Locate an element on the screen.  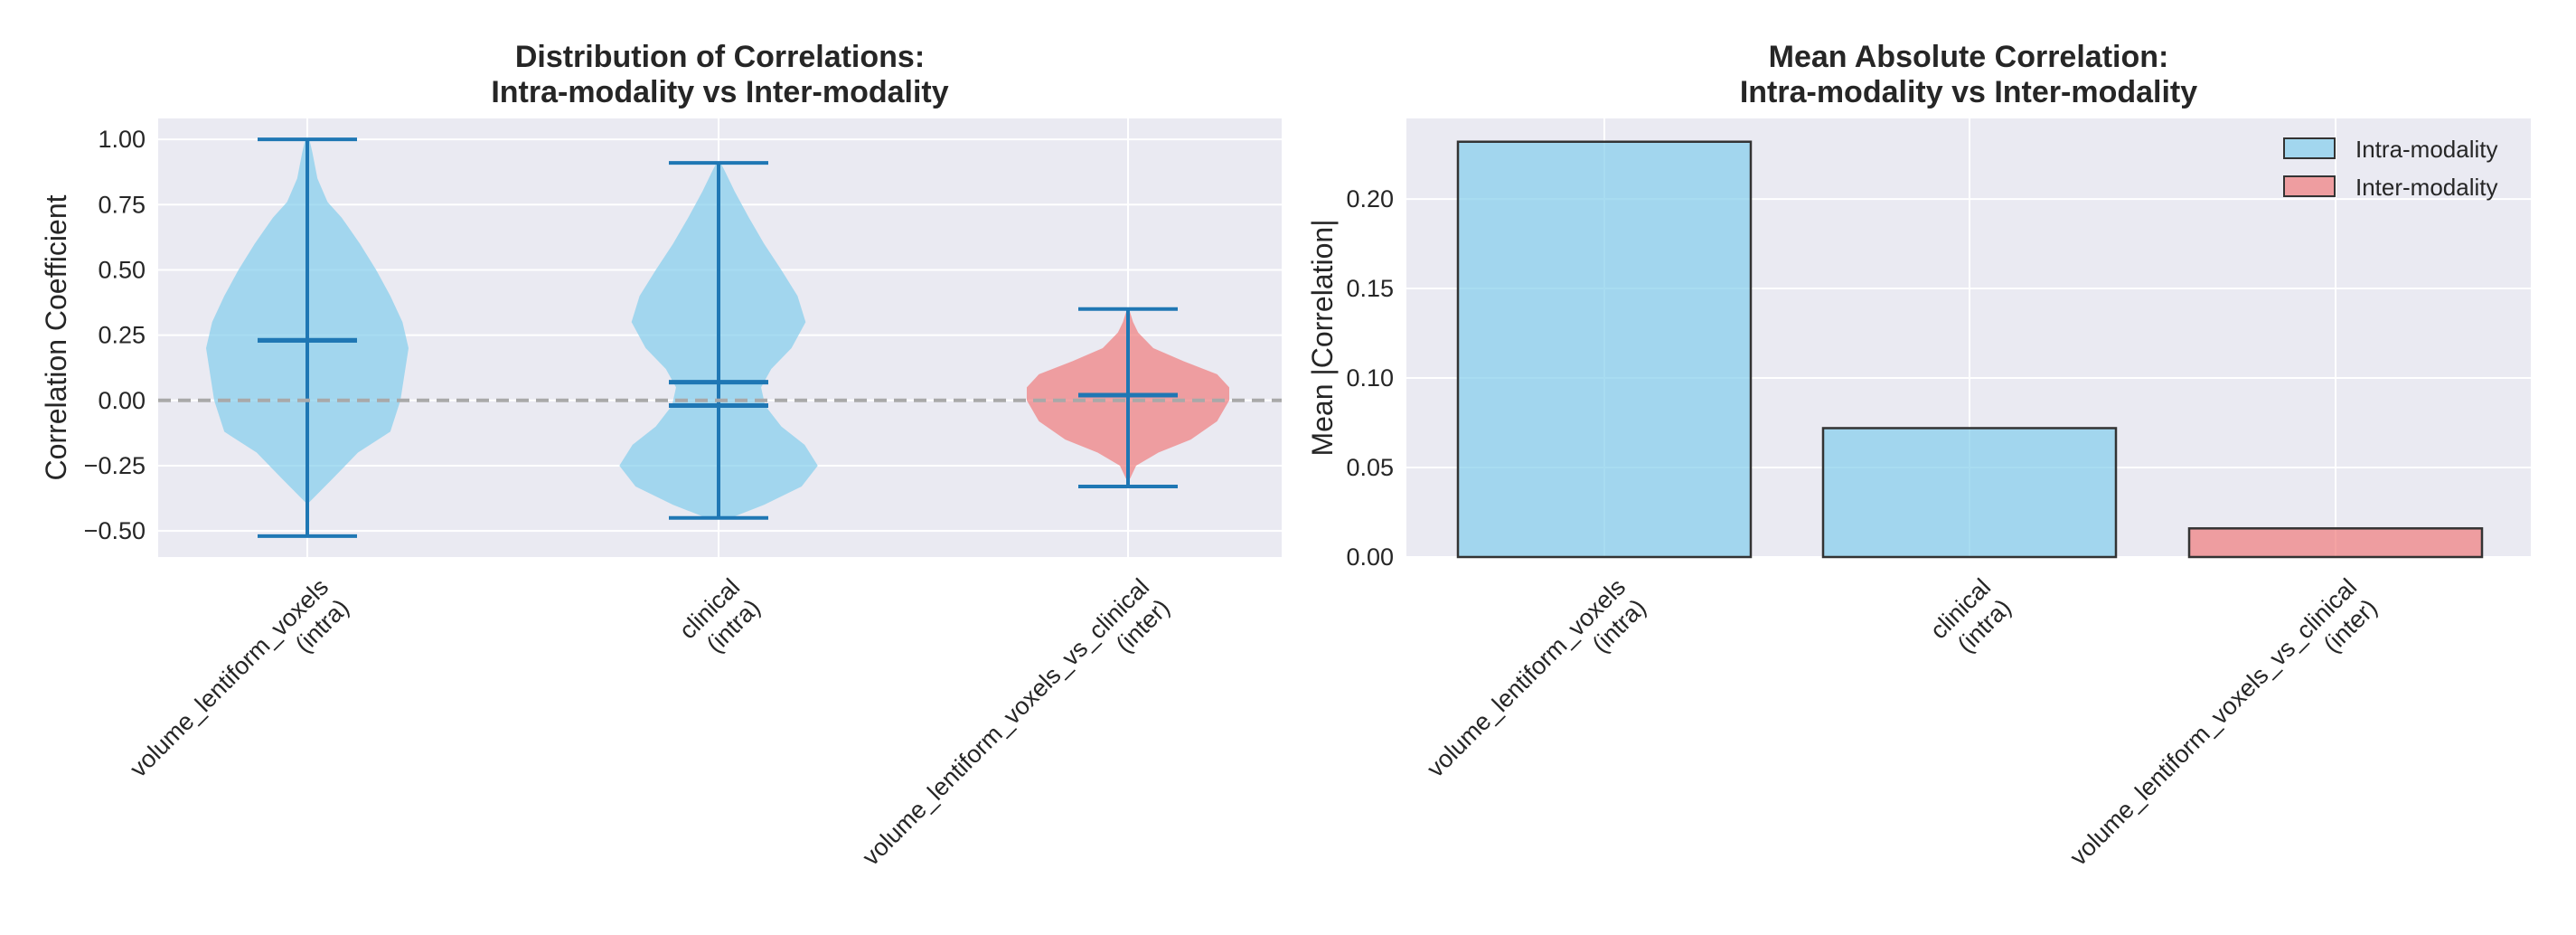
y-tick-label: 0.50 is located at coordinates (122, 270).